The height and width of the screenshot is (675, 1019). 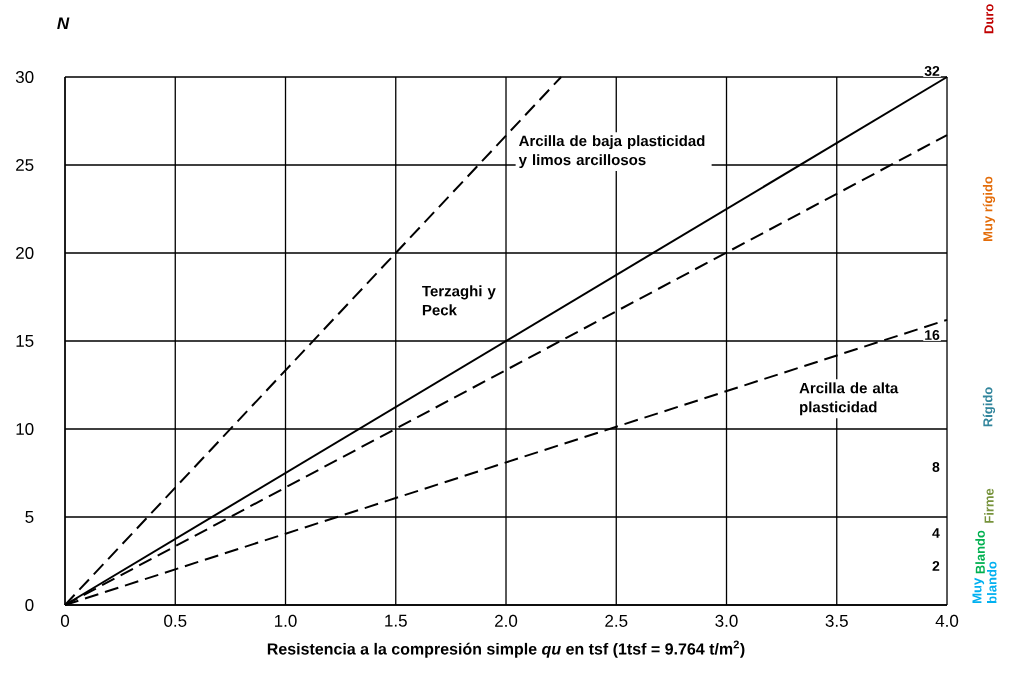 What do you see at coordinates (616, 620) in the screenshot?
I see `x-tick-label: 2.5` at bounding box center [616, 620].